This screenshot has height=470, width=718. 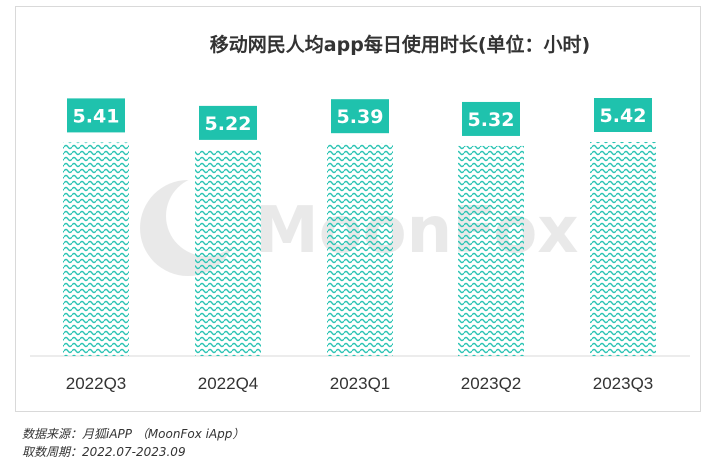 I want to click on data-label: 5.42, so click(x=623, y=116).